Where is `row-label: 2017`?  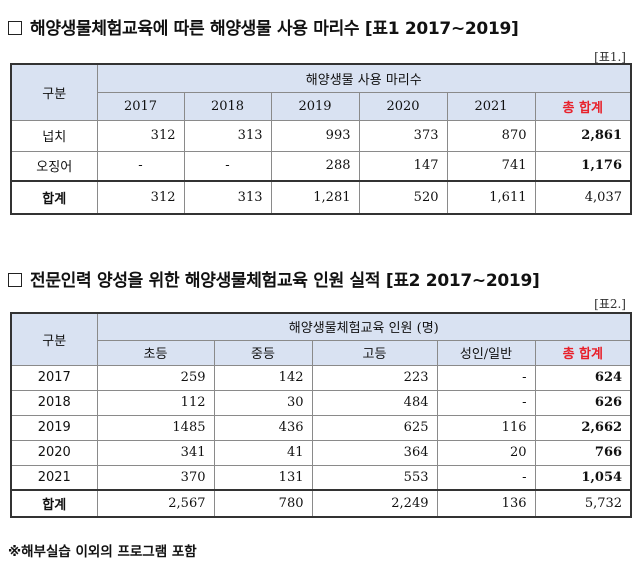 row-label: 2017 is located at coordinates (54, 377).